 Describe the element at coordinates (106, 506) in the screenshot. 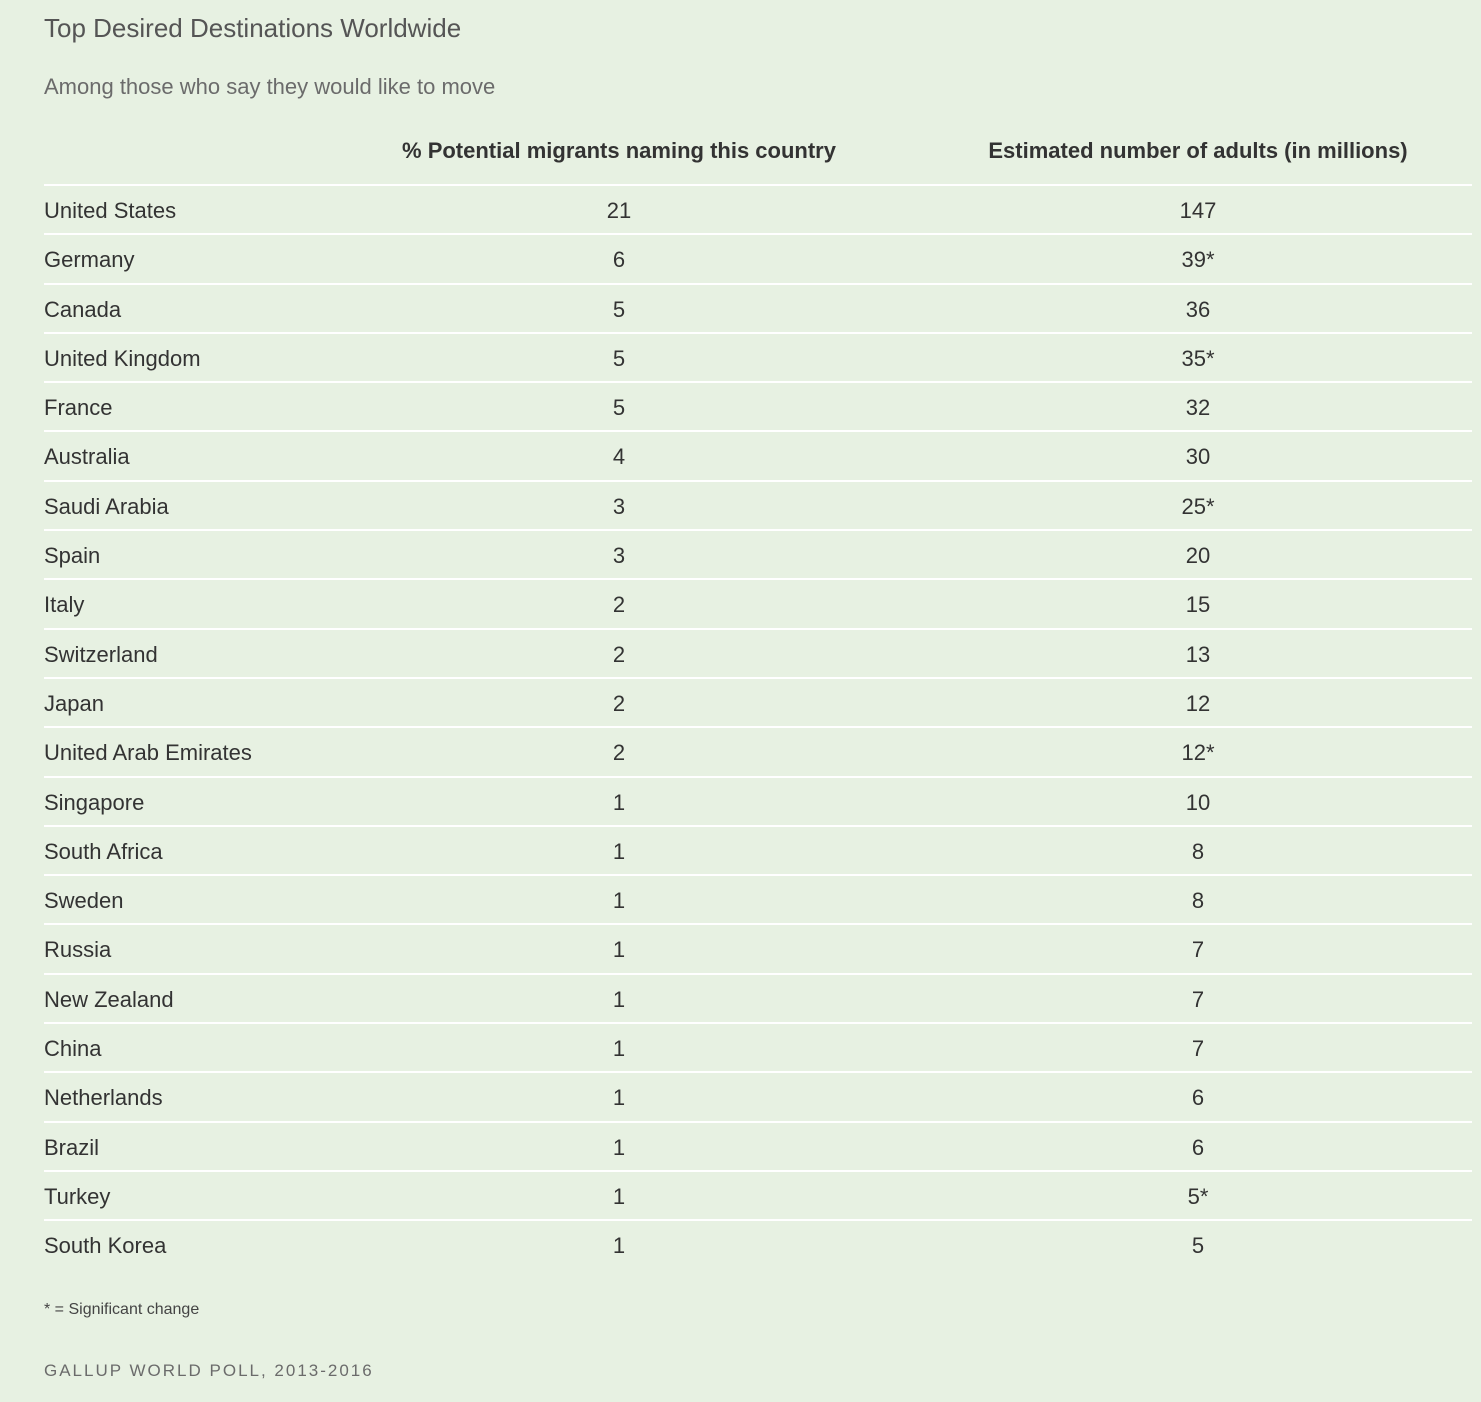

I see `country-name: Saudi Arabia` at that location.